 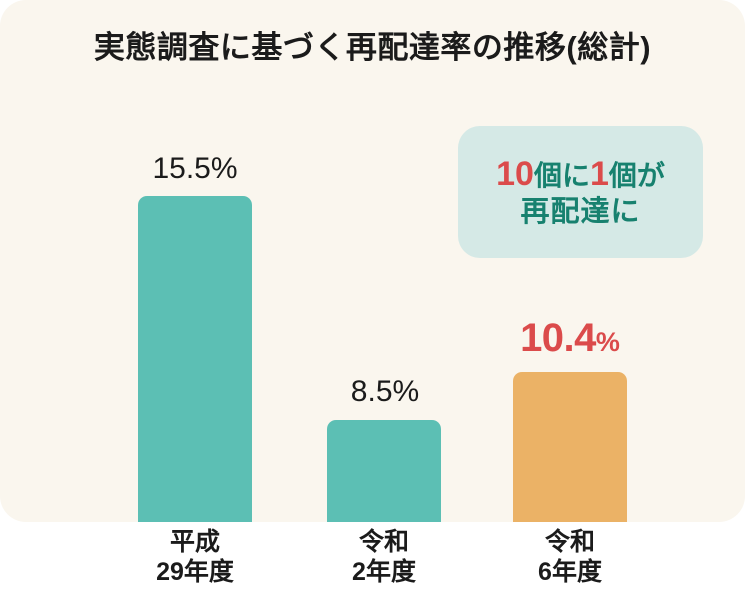 I want to click on axis-label-heisei-29: 平成 29年度, so click(x=195, y=557).